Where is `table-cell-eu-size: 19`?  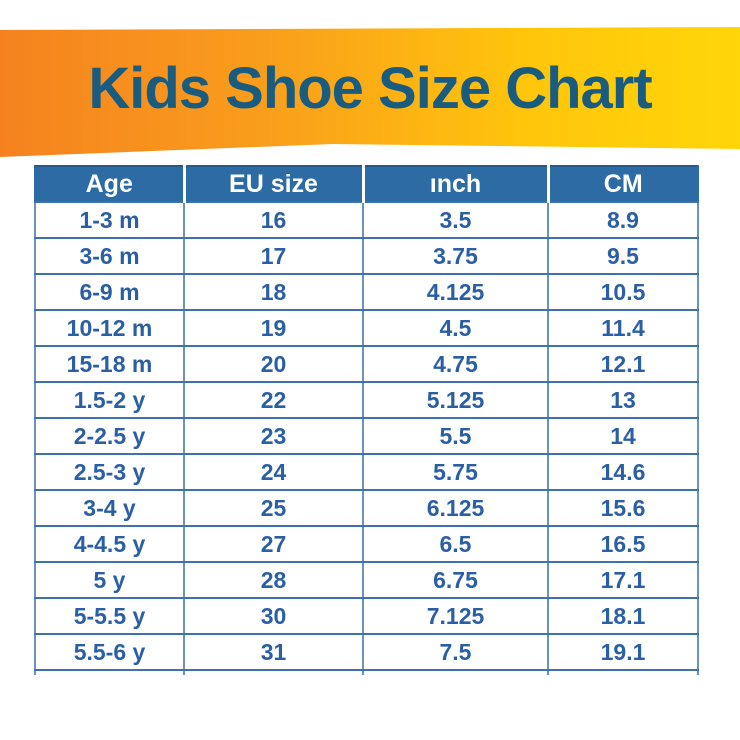 table-cell-eu-size: 19 is located at coordinates (273, 328).